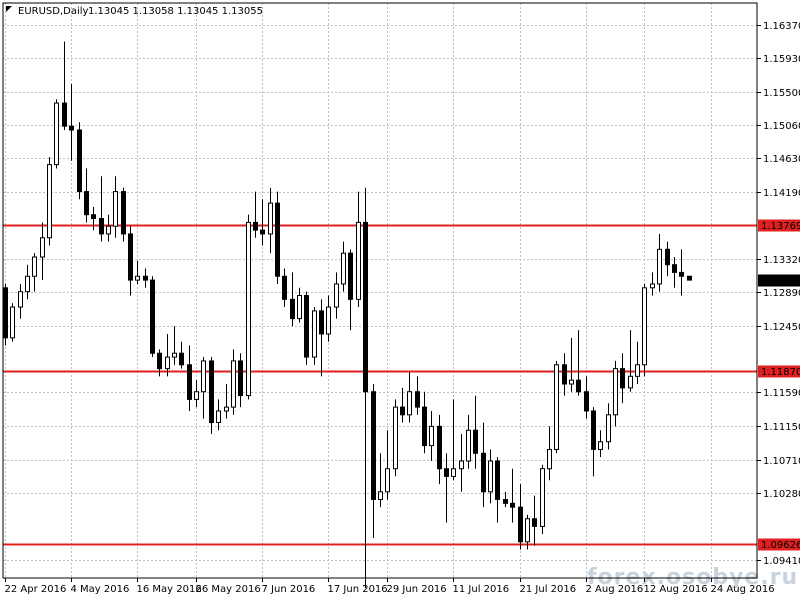 Image resolution: width=800 pixels, height=600 pixels. What do you see at coordinates (481, 589) in the screenshot?
I see `x-tick-label: 11 Jul 2016` at bounding box center [481, 589].